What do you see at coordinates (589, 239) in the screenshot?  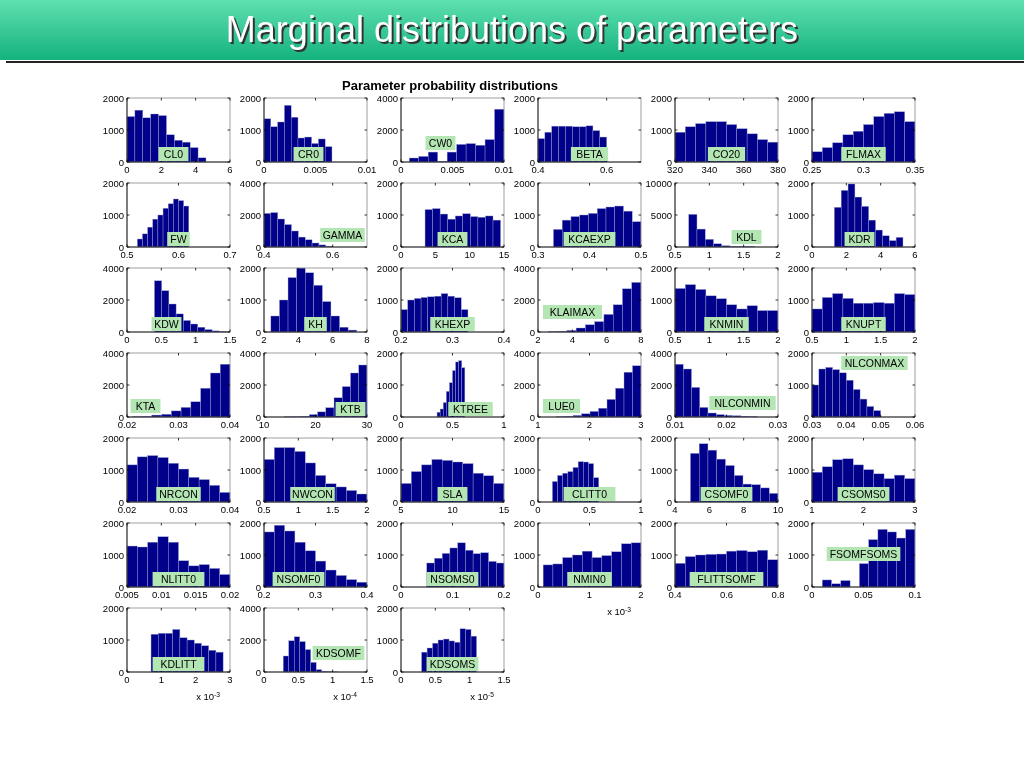 I see `text: KCAEXP` at bounding box center [589, 239].